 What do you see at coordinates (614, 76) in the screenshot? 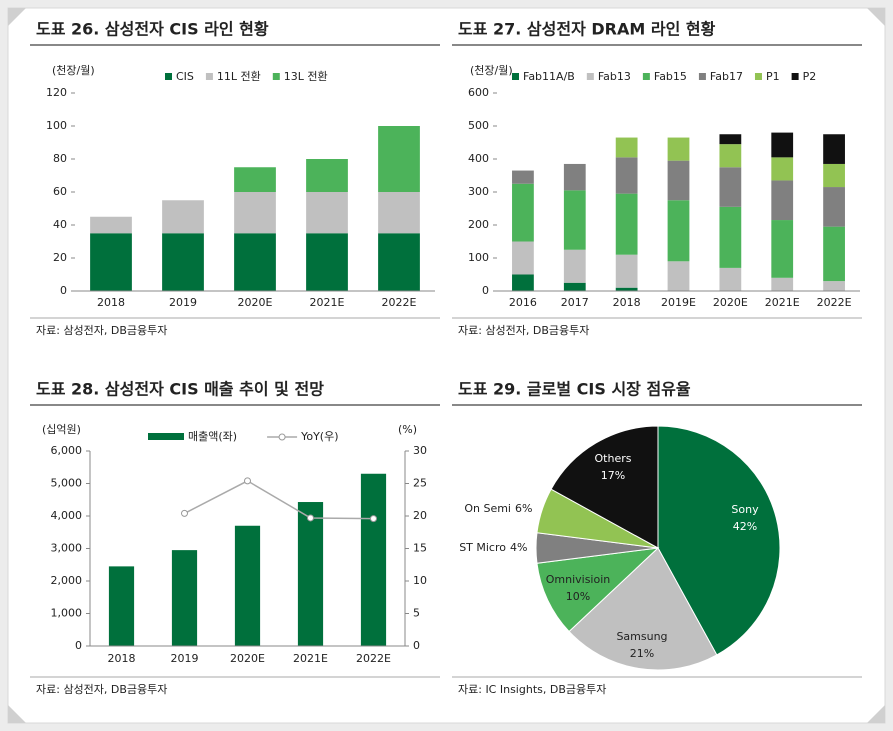
I see `legend-label: Fab13` at bounding box center [614, 76].